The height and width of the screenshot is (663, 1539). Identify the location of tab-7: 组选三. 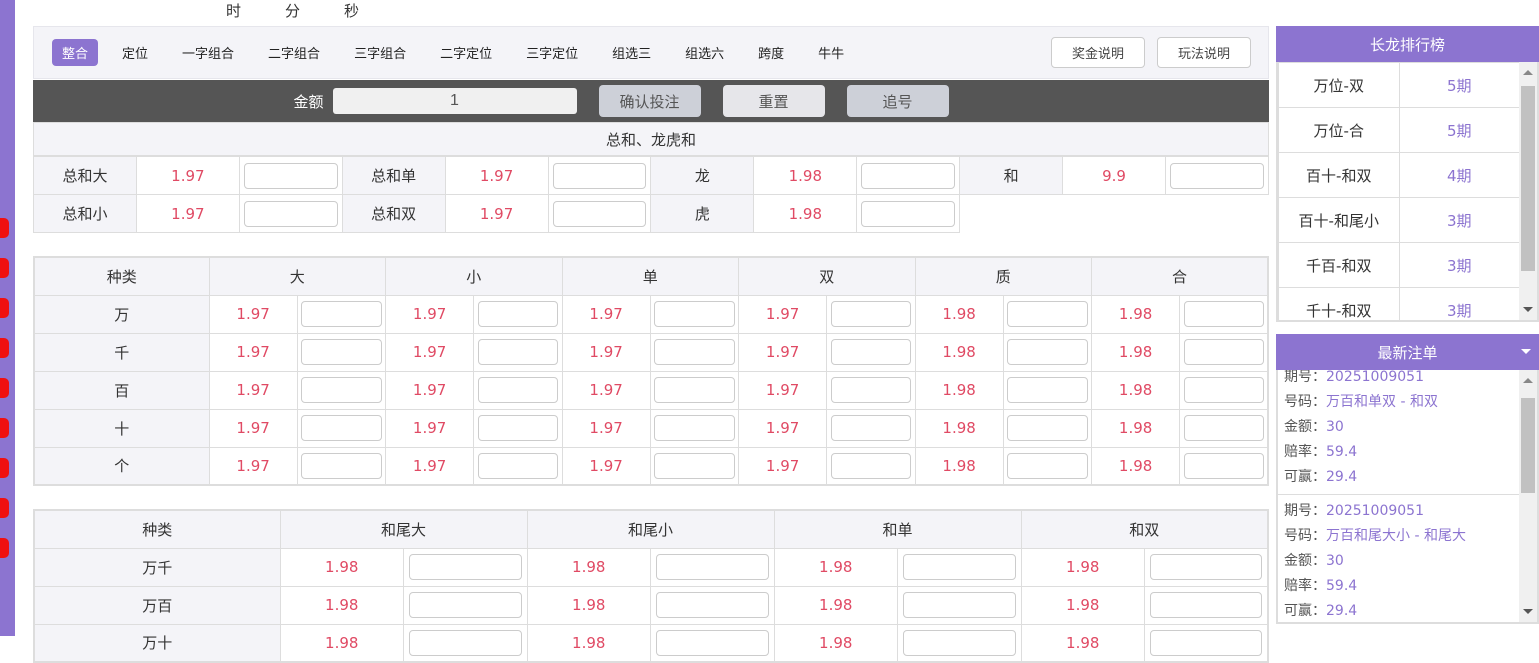
(632, 54).